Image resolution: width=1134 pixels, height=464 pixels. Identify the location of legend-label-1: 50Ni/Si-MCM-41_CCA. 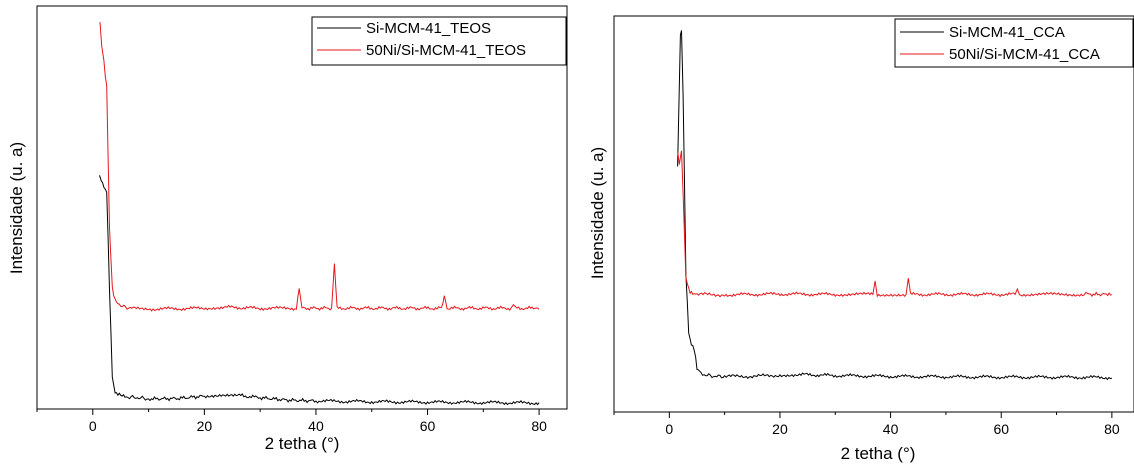
(1024, 54).